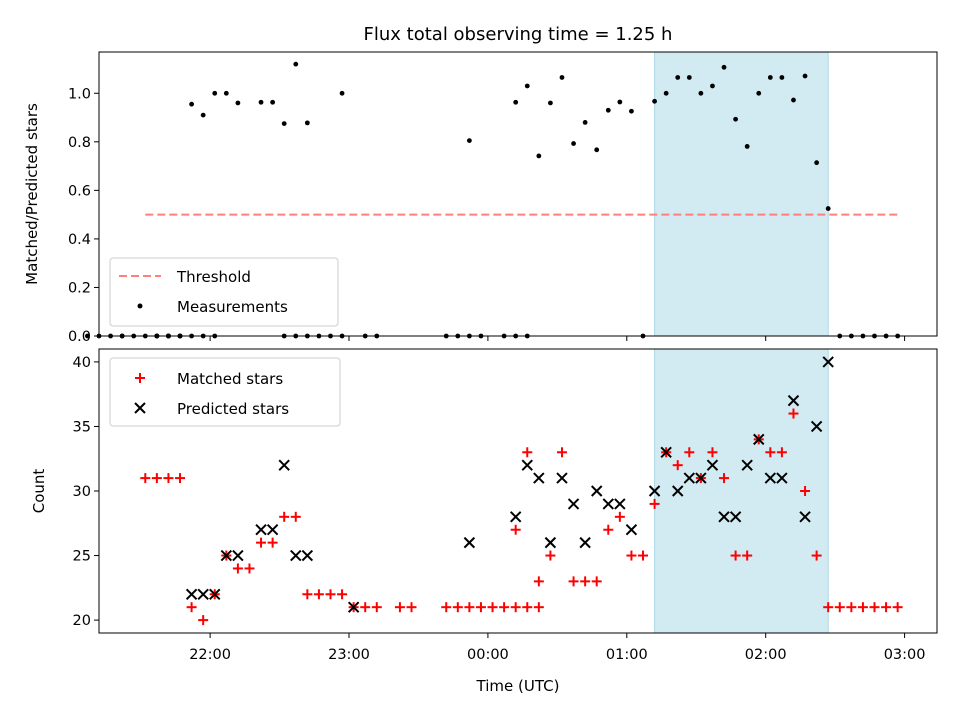 This screenshot has width=960, height=720. Describe the element at coordinates (233, 409) in the screenshot. I see `legend-predicted-label: Predicted stars` at that location.